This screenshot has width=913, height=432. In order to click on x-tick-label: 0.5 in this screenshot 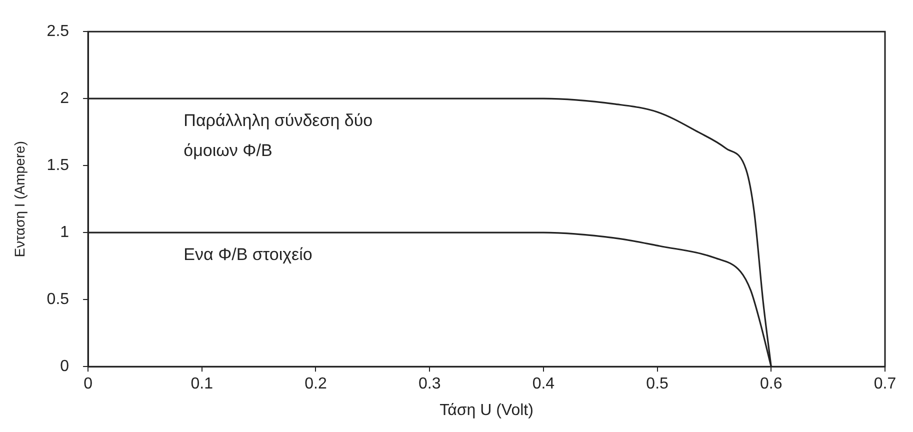, I will do `click(657, 384)`.